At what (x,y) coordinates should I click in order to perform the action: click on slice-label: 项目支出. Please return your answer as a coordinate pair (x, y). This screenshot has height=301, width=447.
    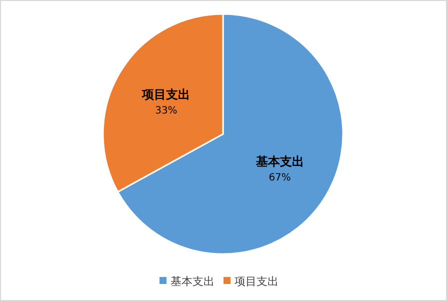
    Looking at the image, I should click on (165, 94).